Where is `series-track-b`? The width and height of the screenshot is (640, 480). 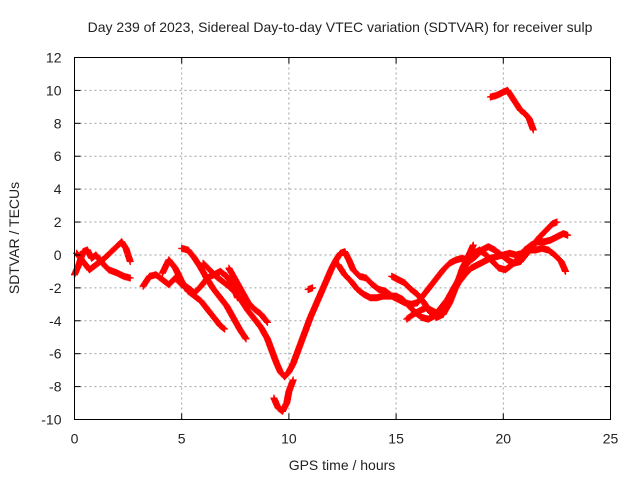
series-track-b is located at coordinates (103, 256).